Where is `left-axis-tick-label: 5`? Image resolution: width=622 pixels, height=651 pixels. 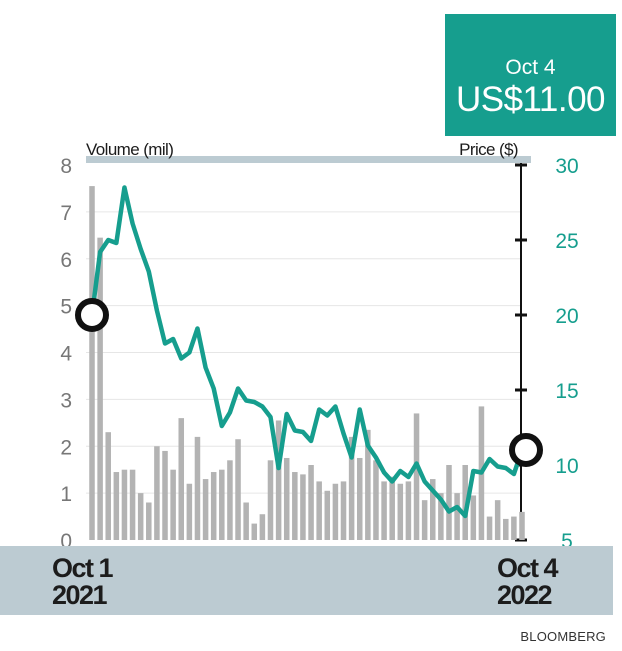 left-axis-tick-label: 5 is located at coordinates (66, 307).